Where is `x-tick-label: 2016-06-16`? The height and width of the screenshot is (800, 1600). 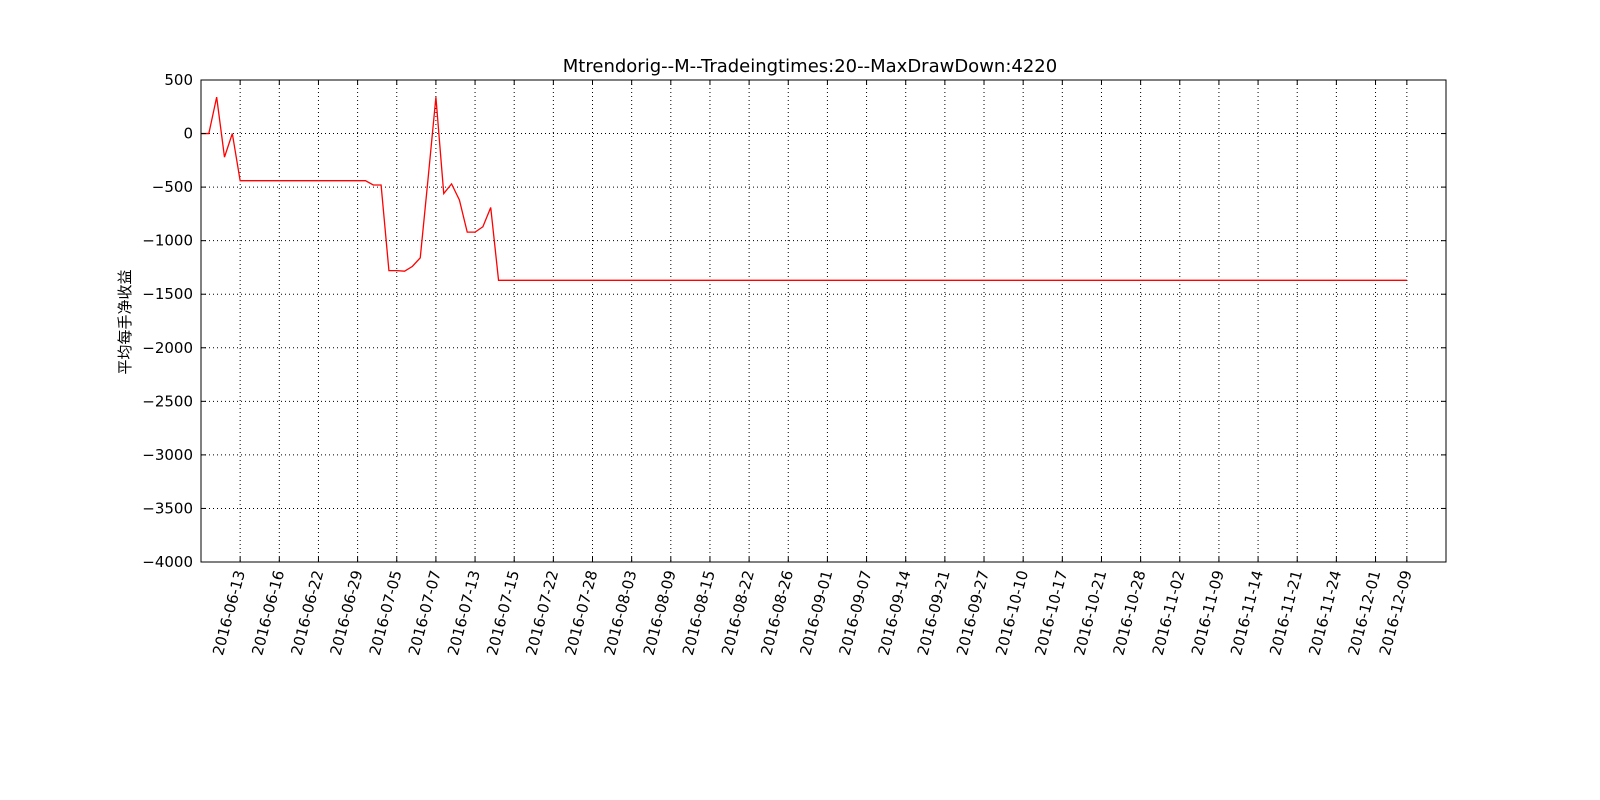 x-tick-label: 2016-06-16 is located at coordinates (268, 612).